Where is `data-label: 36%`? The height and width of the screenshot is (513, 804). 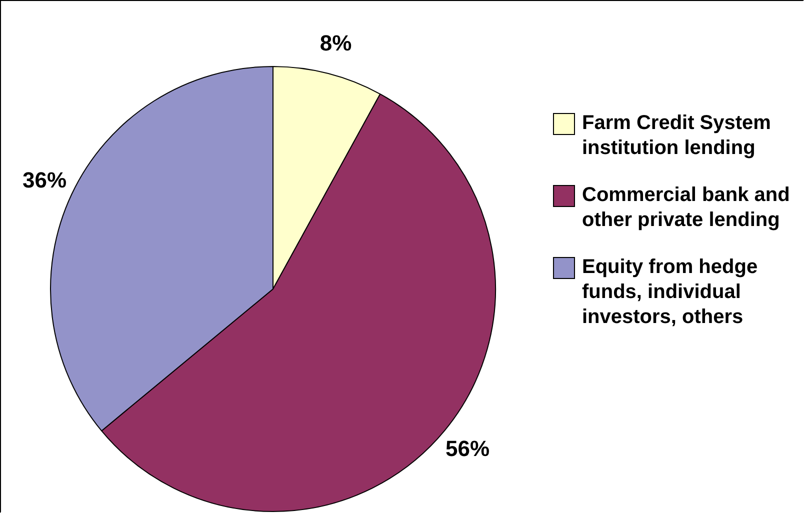 data-label: 36% is located at coordinates (44, 180).